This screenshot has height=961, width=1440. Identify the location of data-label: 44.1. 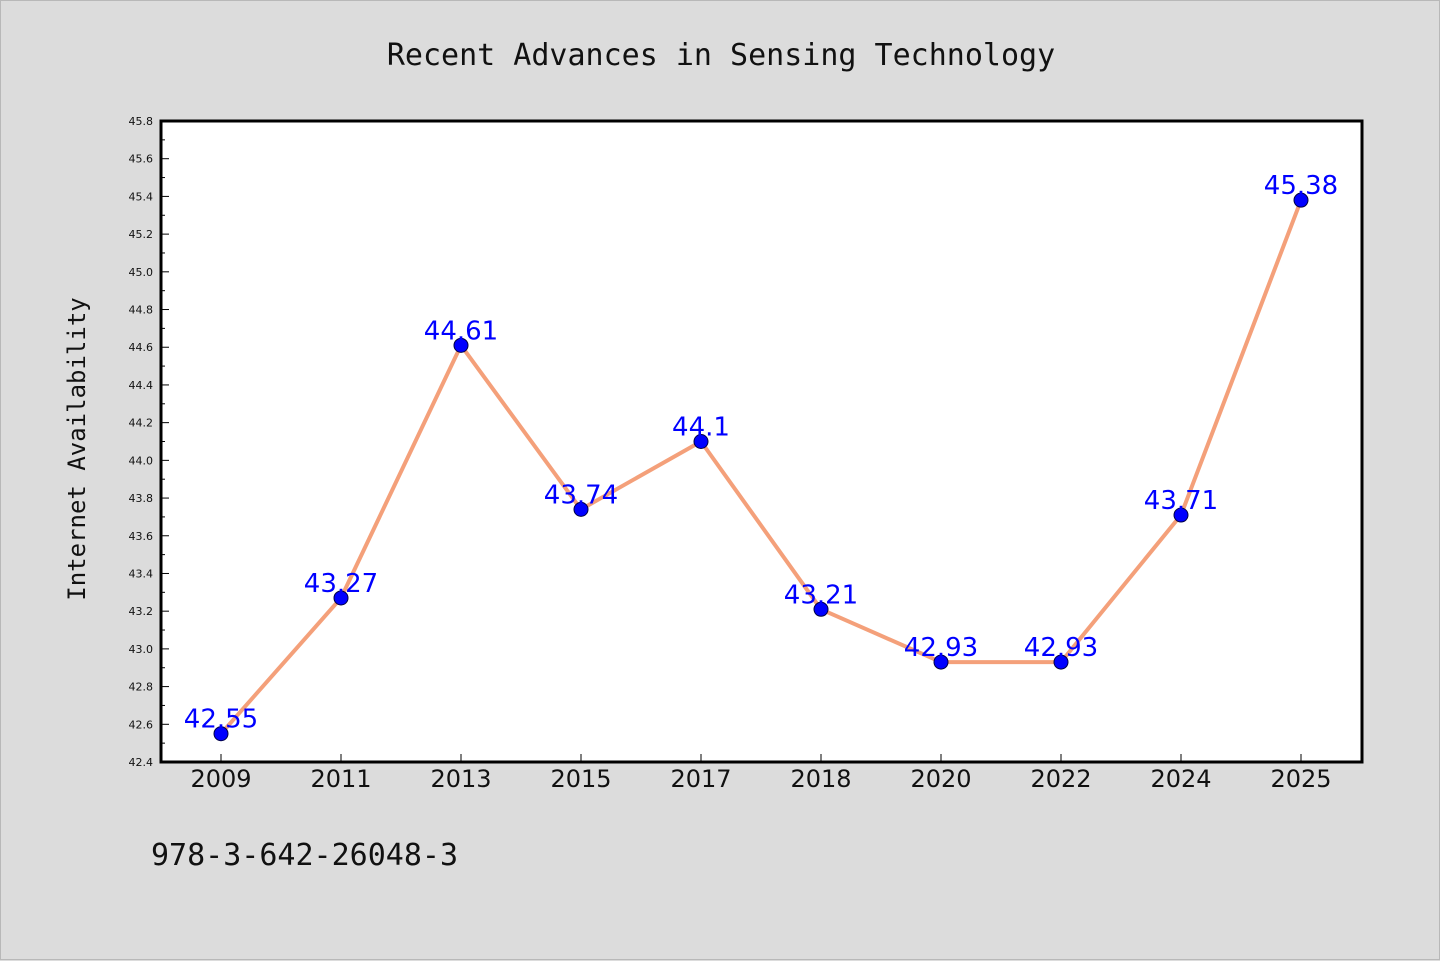
(701, 428).